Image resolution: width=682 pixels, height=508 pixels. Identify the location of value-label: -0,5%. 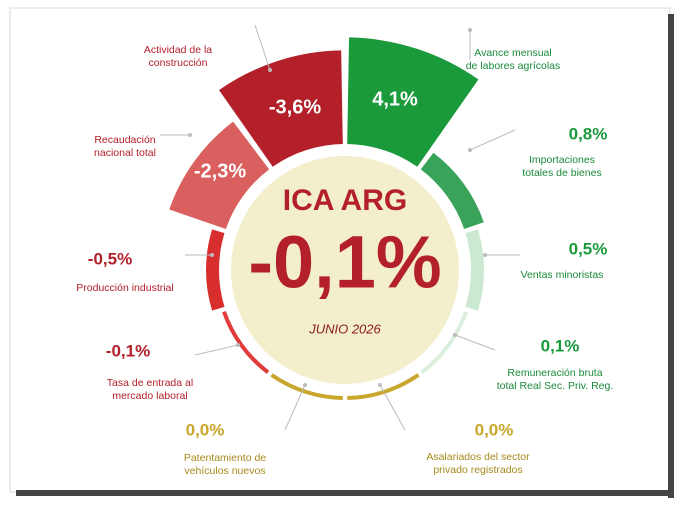
(110, 258).